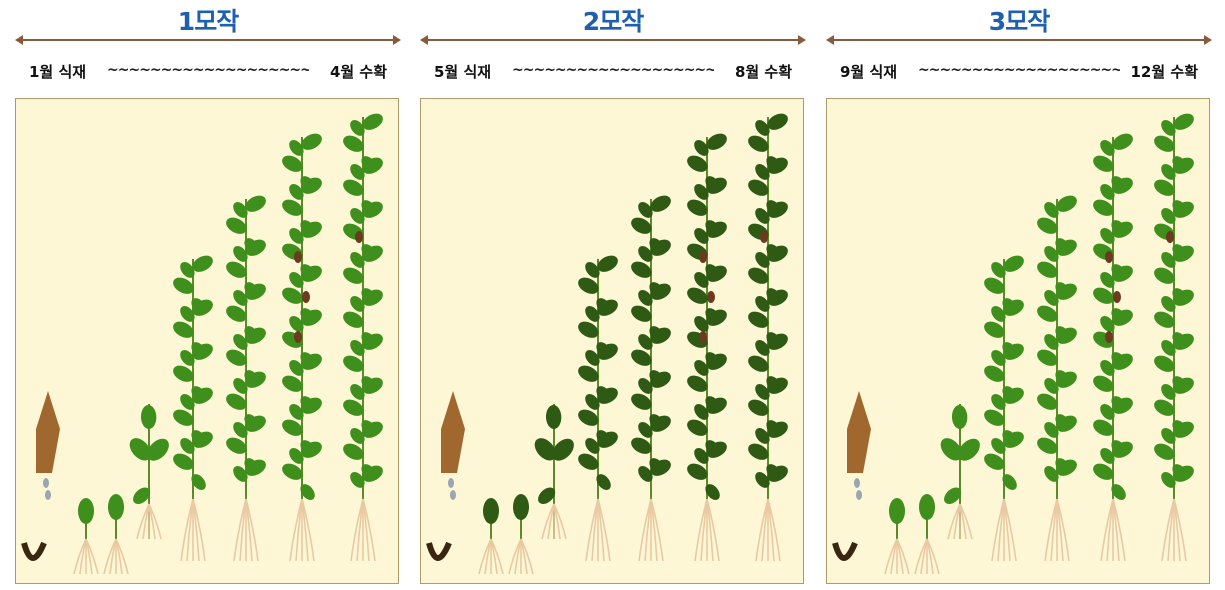 Image resolution: width=1225 pixels, height=590 pixels. Describe the element at coordinates (613, 21) in the screenshot. I see `panel-title: 2모작` at that location.